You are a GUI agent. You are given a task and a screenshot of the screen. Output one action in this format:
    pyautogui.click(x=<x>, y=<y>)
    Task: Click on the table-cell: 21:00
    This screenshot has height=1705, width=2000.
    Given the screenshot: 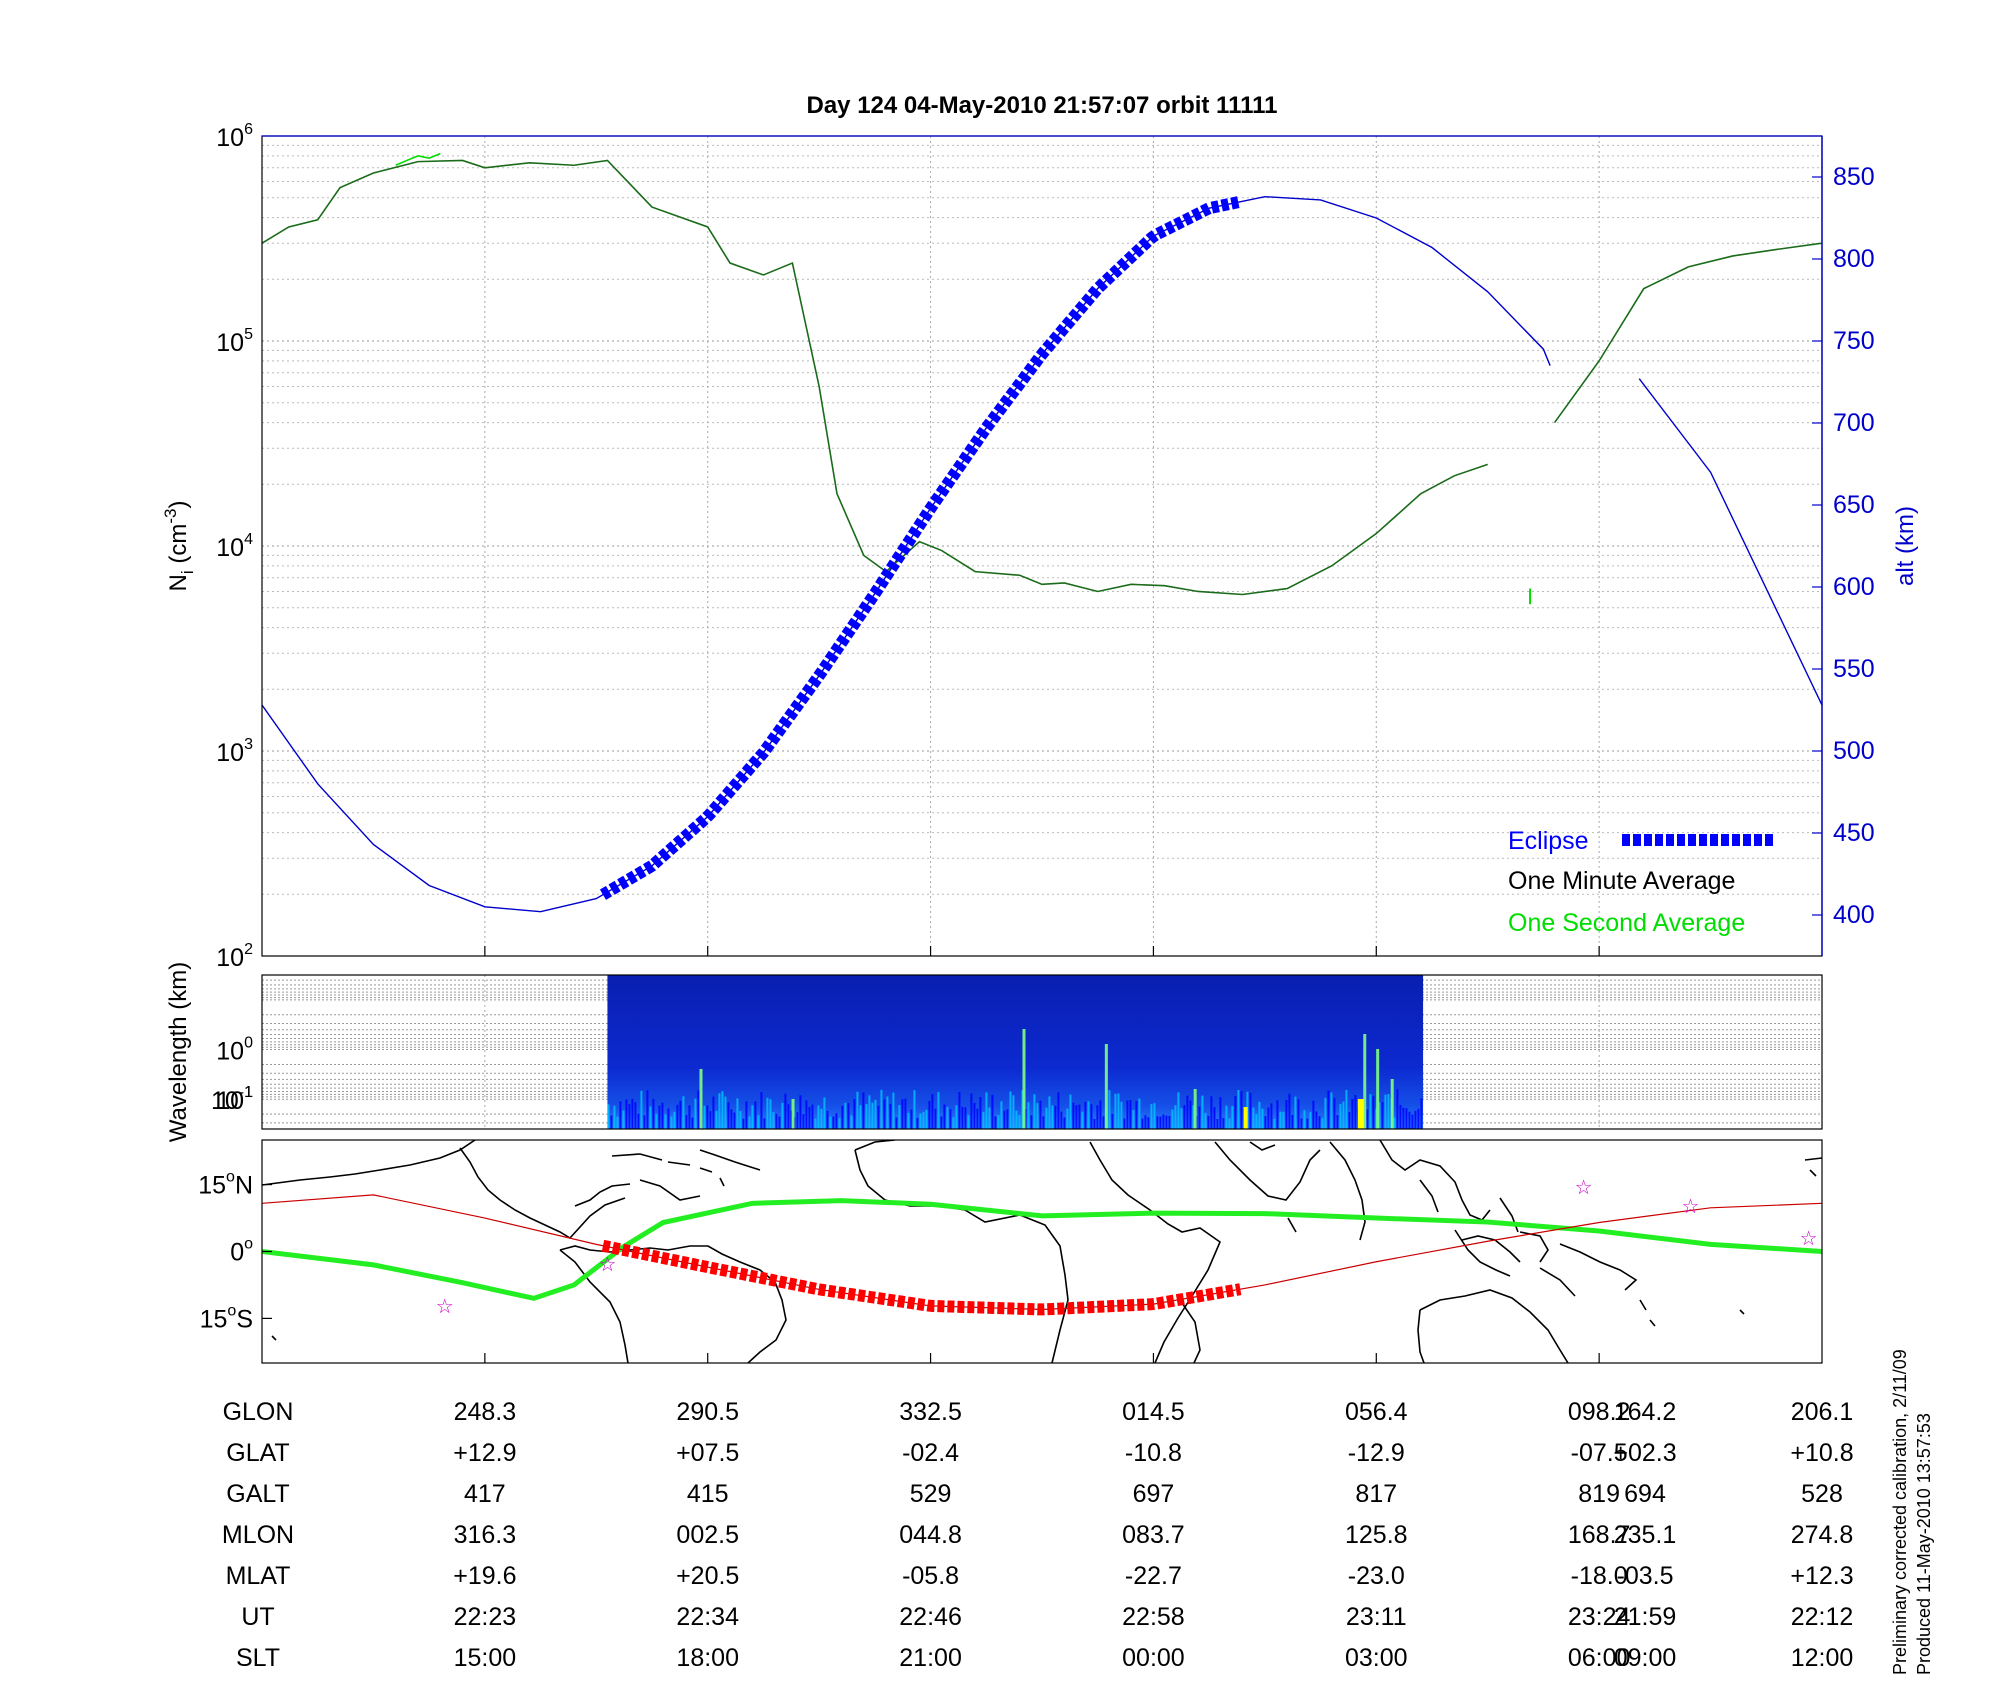 What is the action you would take?
    pyautogui.click(x=930, y=1658)
    